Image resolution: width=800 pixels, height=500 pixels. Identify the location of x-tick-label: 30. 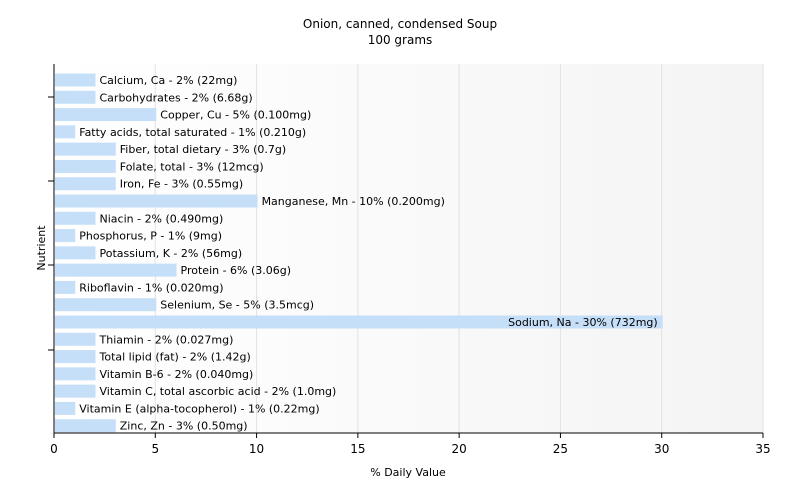
(661, 449).